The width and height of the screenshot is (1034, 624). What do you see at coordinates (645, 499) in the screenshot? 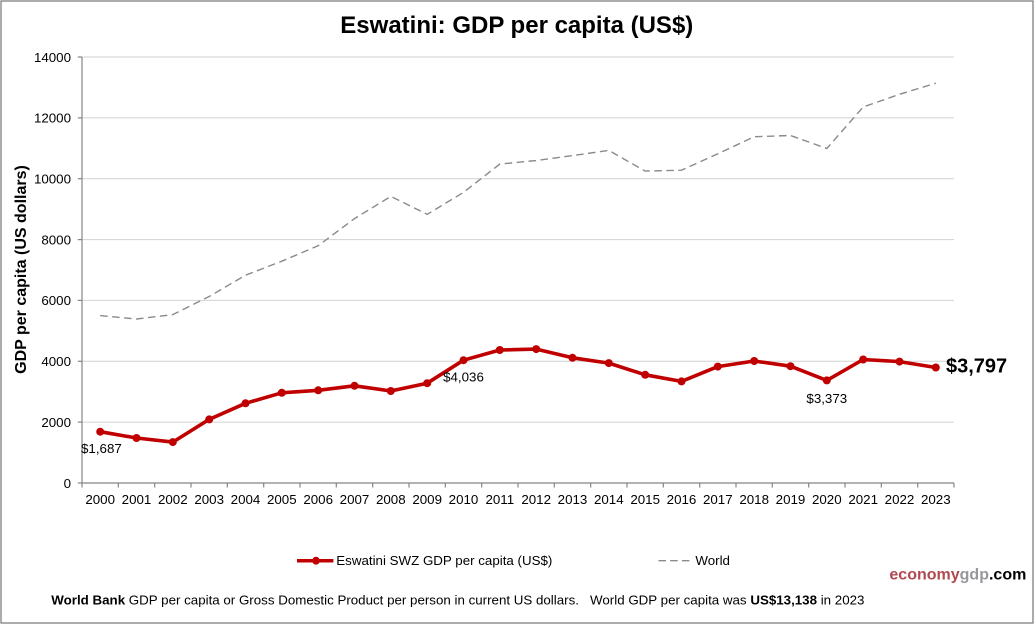
I see `svg-text: 2015` at bounding box center [645, 499].